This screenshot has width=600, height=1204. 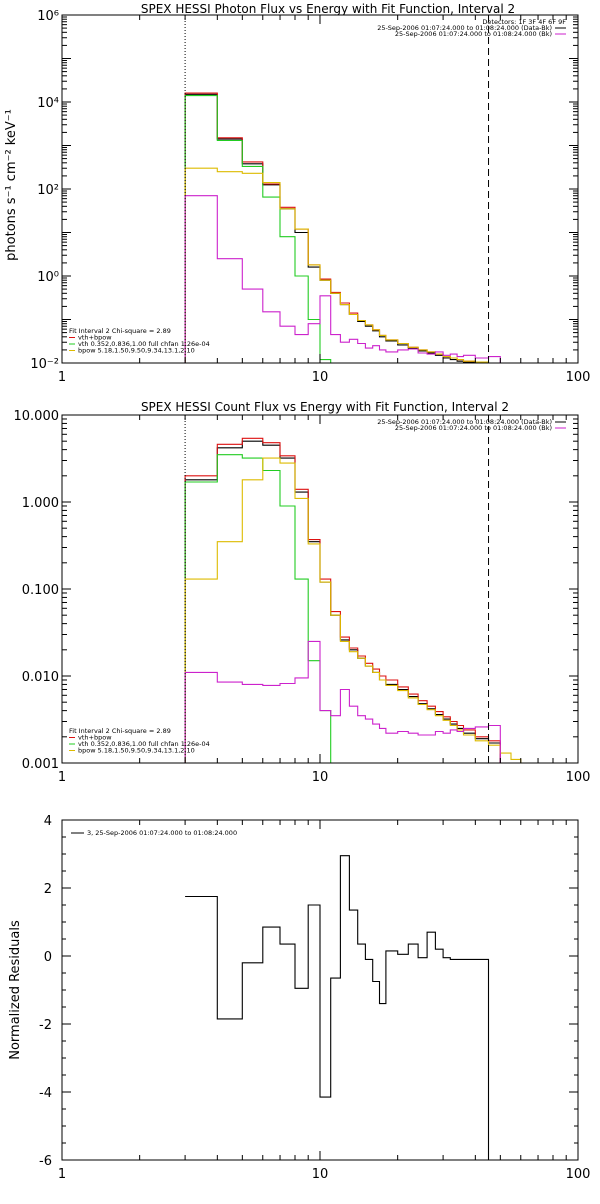 What do you see at coordinates (320, 777) in the screenshot?
I see `count-flux-xtick-label-10: 10` at bounding box center [320, 777].